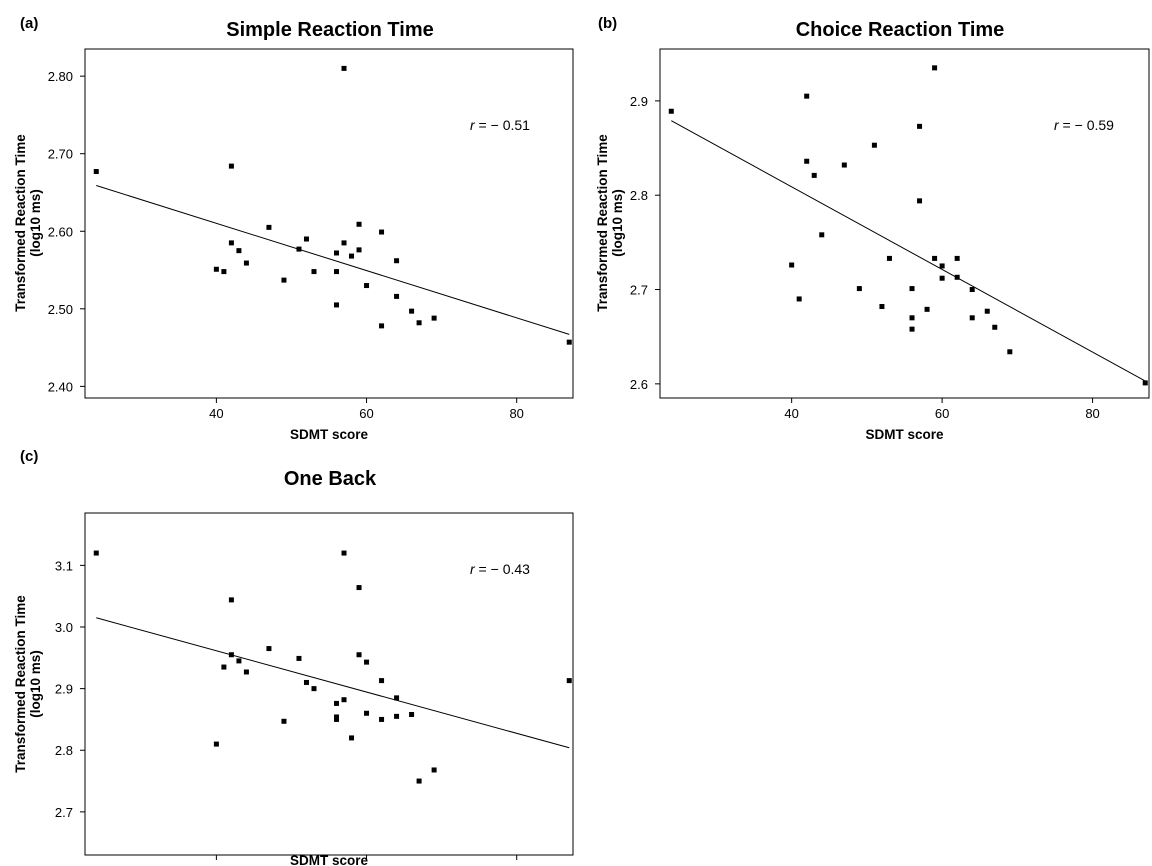 Image resolution: width=1152 pixels, height=866 pixels. I want to click on y-tick-label: 2.7, so click(639, 290).